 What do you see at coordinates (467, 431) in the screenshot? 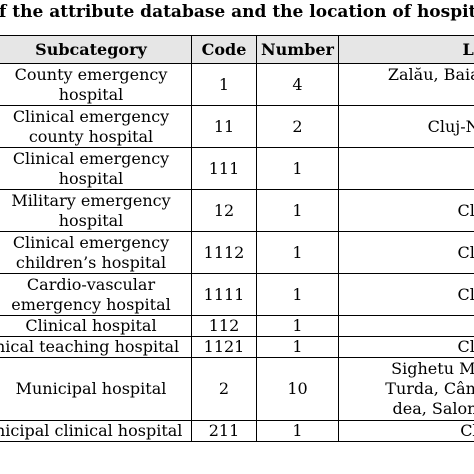
I see `location-line: Cluj` at bounding box center [467, 431].